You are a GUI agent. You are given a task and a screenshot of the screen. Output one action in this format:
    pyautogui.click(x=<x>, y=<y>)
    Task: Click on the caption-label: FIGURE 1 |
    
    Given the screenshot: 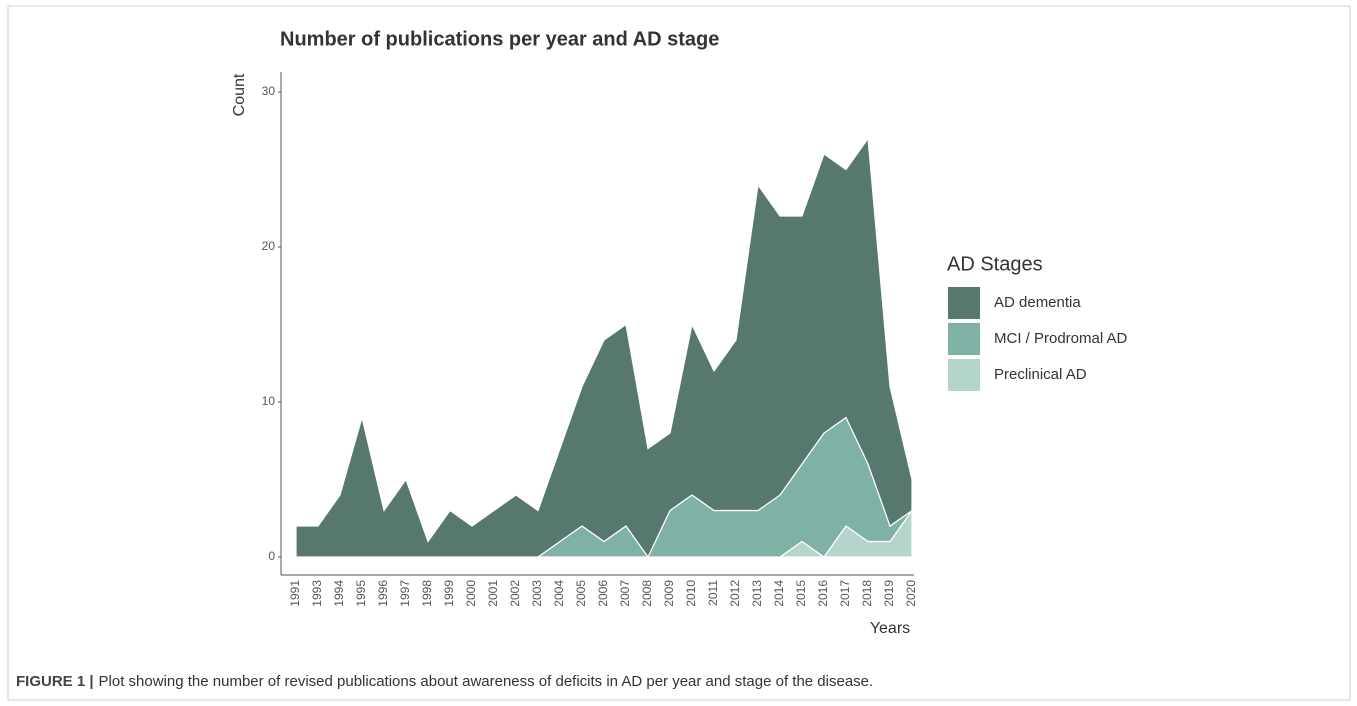 What is the action you would take?
    pyautogui.click(x=55, y=681)
    